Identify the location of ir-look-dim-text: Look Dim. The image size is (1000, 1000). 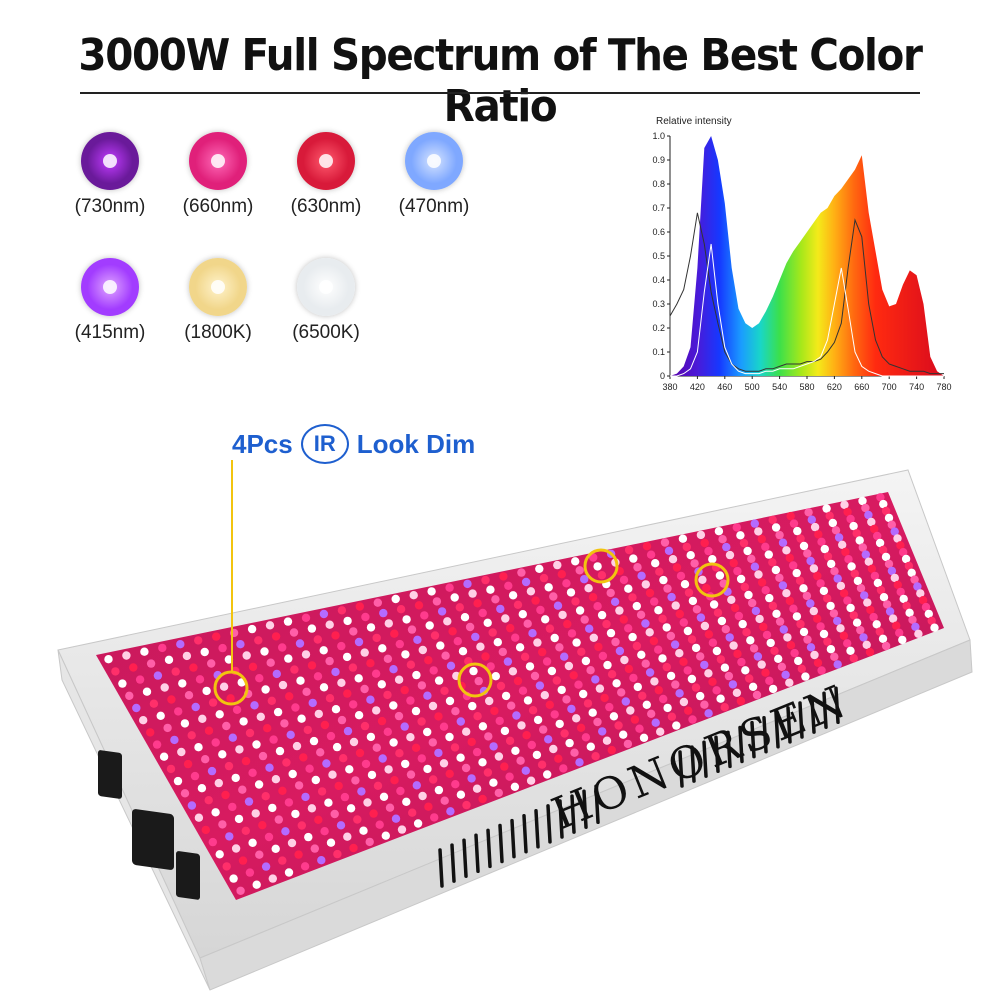
(416, 443).